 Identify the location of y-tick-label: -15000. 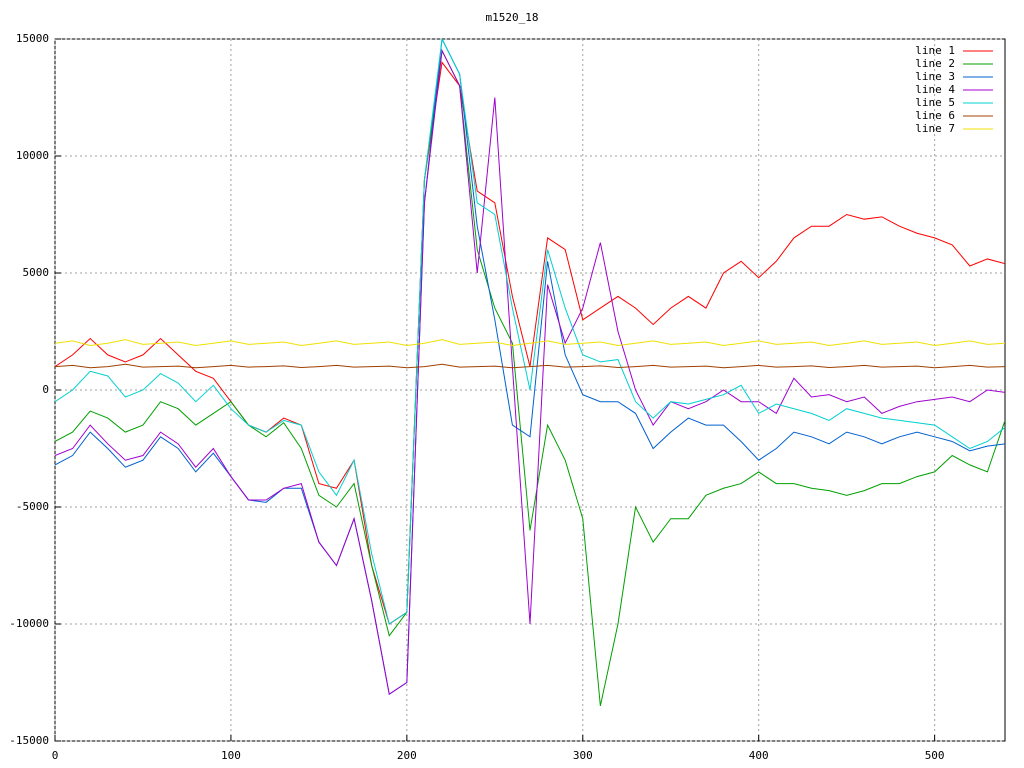
(29, 740).